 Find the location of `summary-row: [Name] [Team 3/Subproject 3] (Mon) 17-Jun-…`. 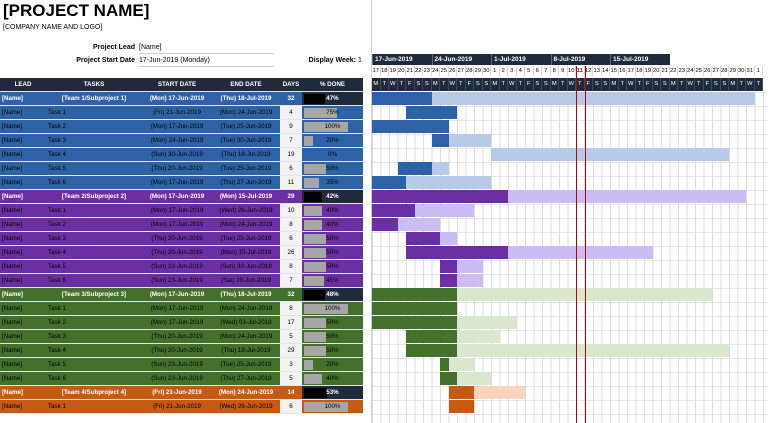

summary-row: [Name] [Team 3/Subproject 3] (Mon) 17-Jun-… is located at coordinates (181, 294).